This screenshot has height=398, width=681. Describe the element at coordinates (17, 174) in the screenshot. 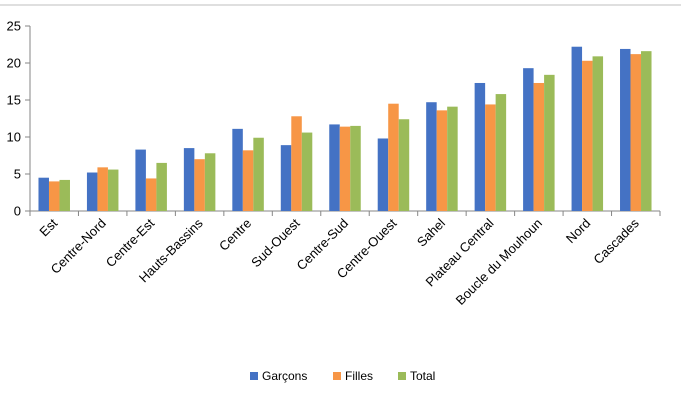

I see `y-tick-label: 5` at that location.